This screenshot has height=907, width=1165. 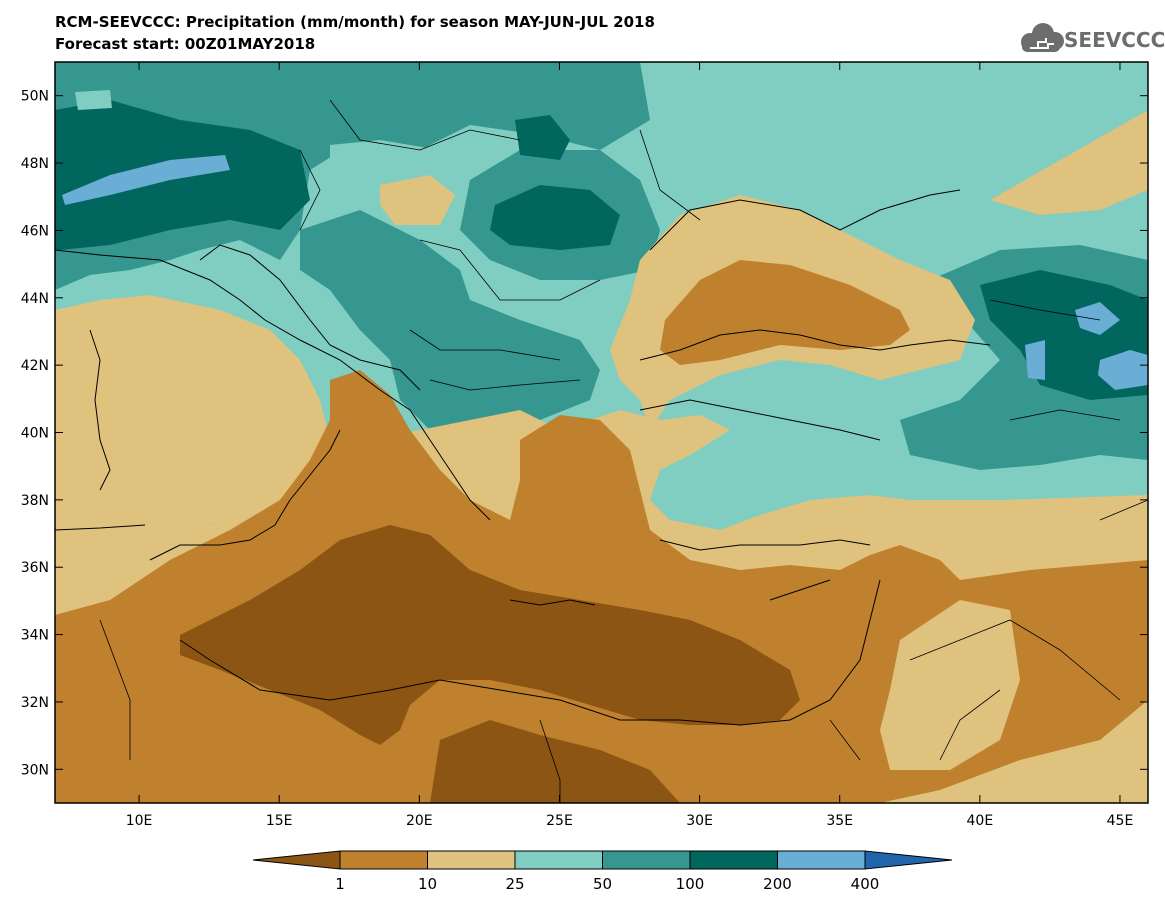 What do you see at coordinates (559, 821) in the screenshot?
I see `lon-tick-label: 25E` at bounding box center [559, 821].